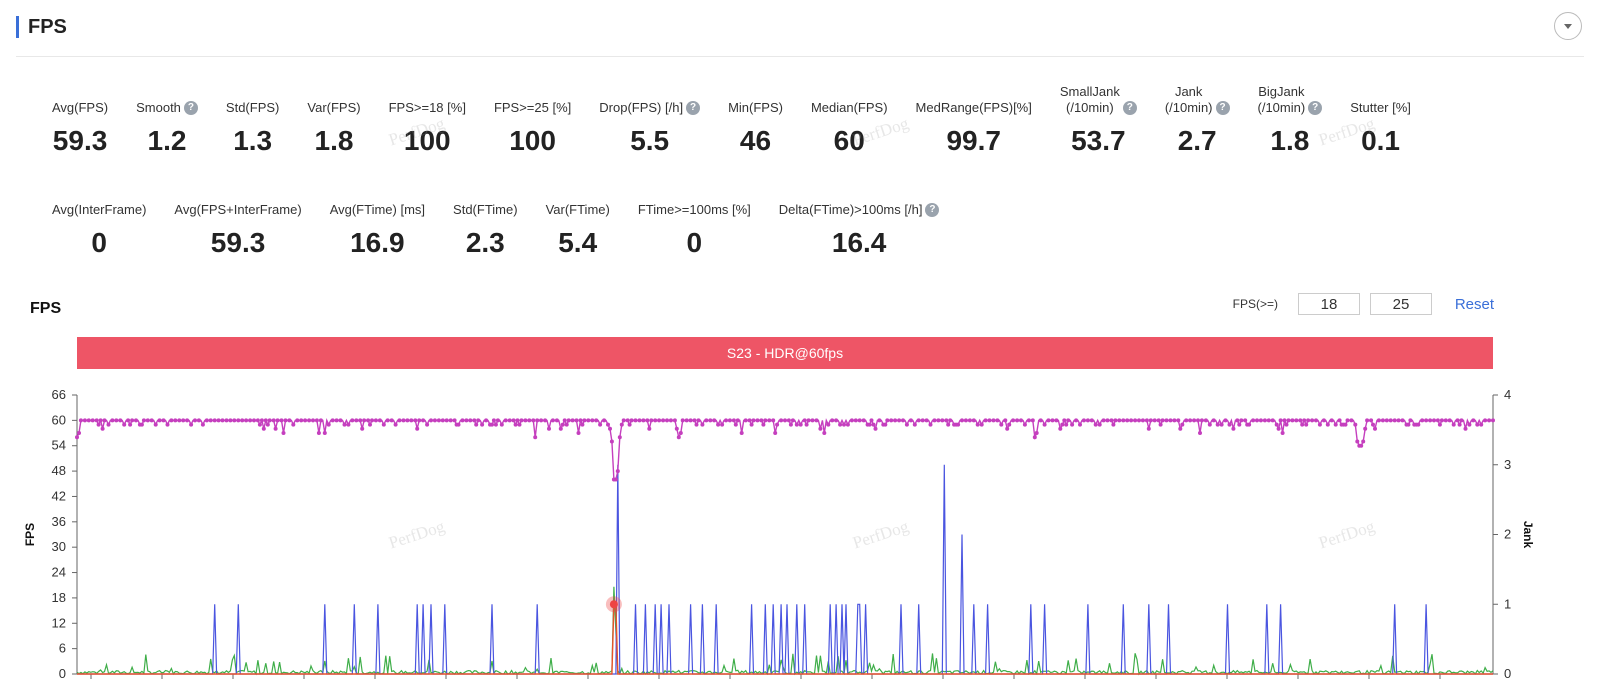  What do you see at coordinates (1568, 26) in the screenshot?
I see `collapse-button` at bounding box center [1568, 26].